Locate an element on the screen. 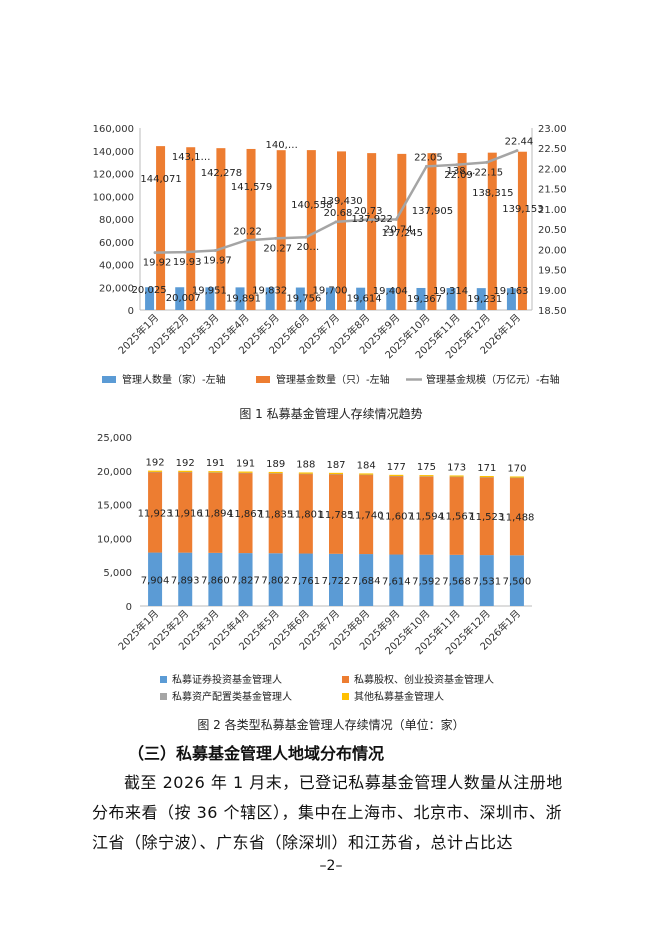  data-label-manager-count: 19,314 is located at coordinates (450, 291).